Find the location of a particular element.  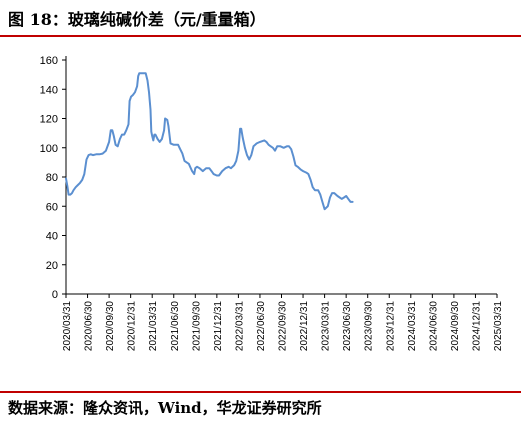

y-tick-label: 20 is located at coordinates (52, 266).